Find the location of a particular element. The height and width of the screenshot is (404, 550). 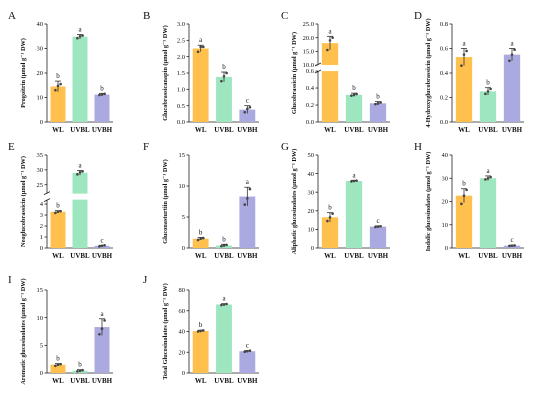

panel-letter: J is located at coordinates (145, 280).